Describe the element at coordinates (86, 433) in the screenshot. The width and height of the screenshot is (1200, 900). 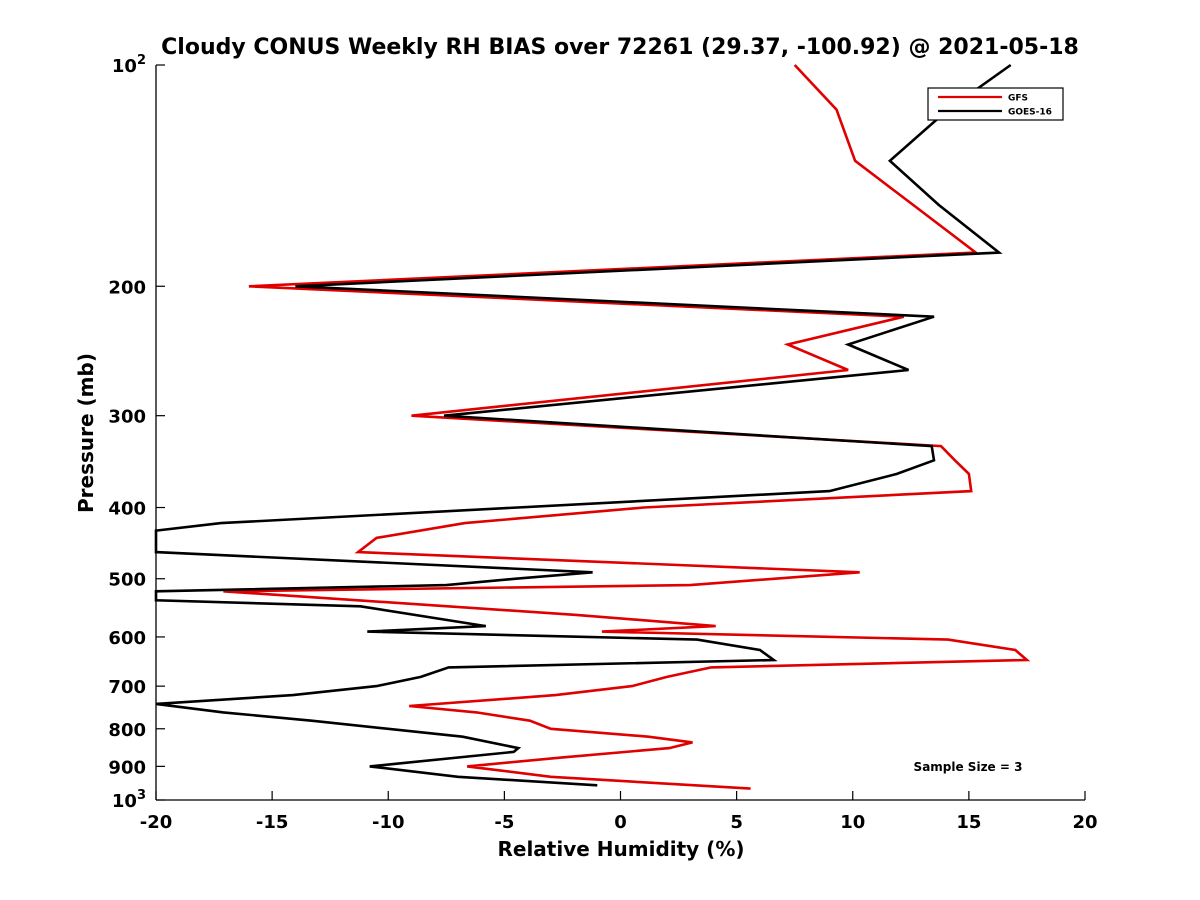
I see `y-axis-label: Pressure (mb)` at that location.